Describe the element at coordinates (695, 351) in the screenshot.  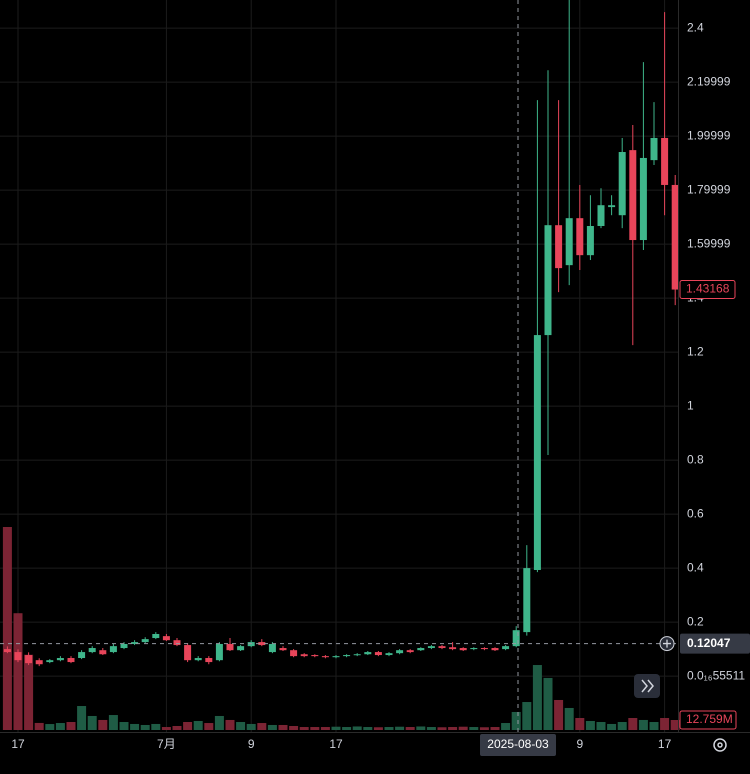
I see `y-tick-label: 1.2` at that location.